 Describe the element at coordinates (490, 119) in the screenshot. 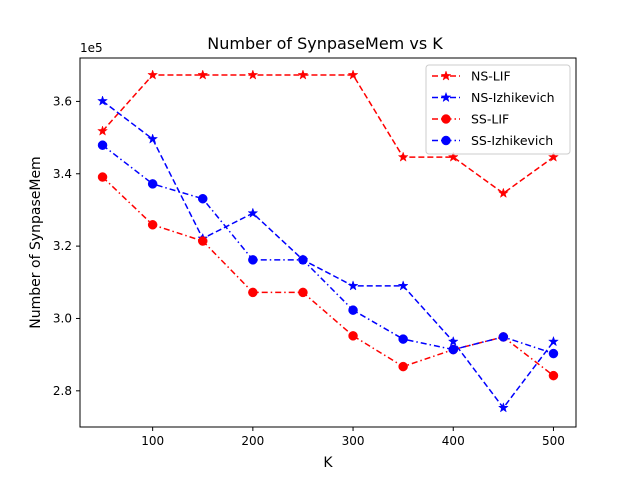

I see `legend-label: SS-LIF` at that location.